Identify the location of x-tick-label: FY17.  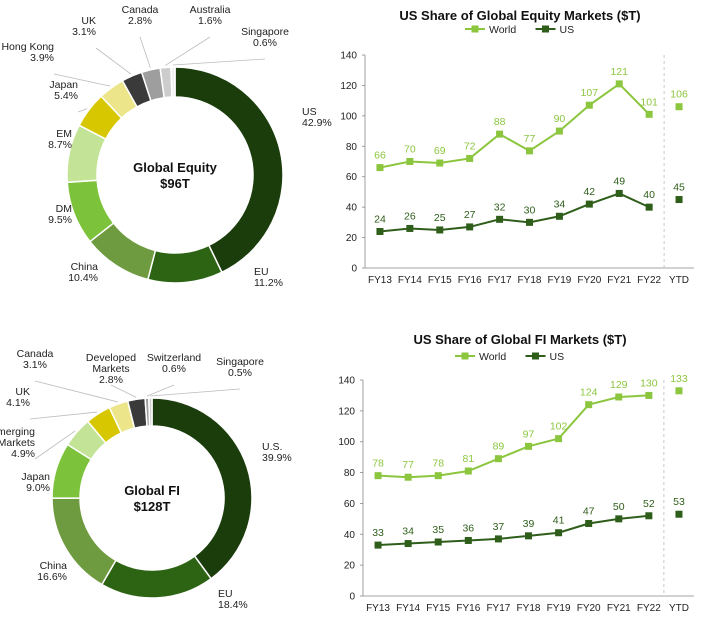
(498, 608).